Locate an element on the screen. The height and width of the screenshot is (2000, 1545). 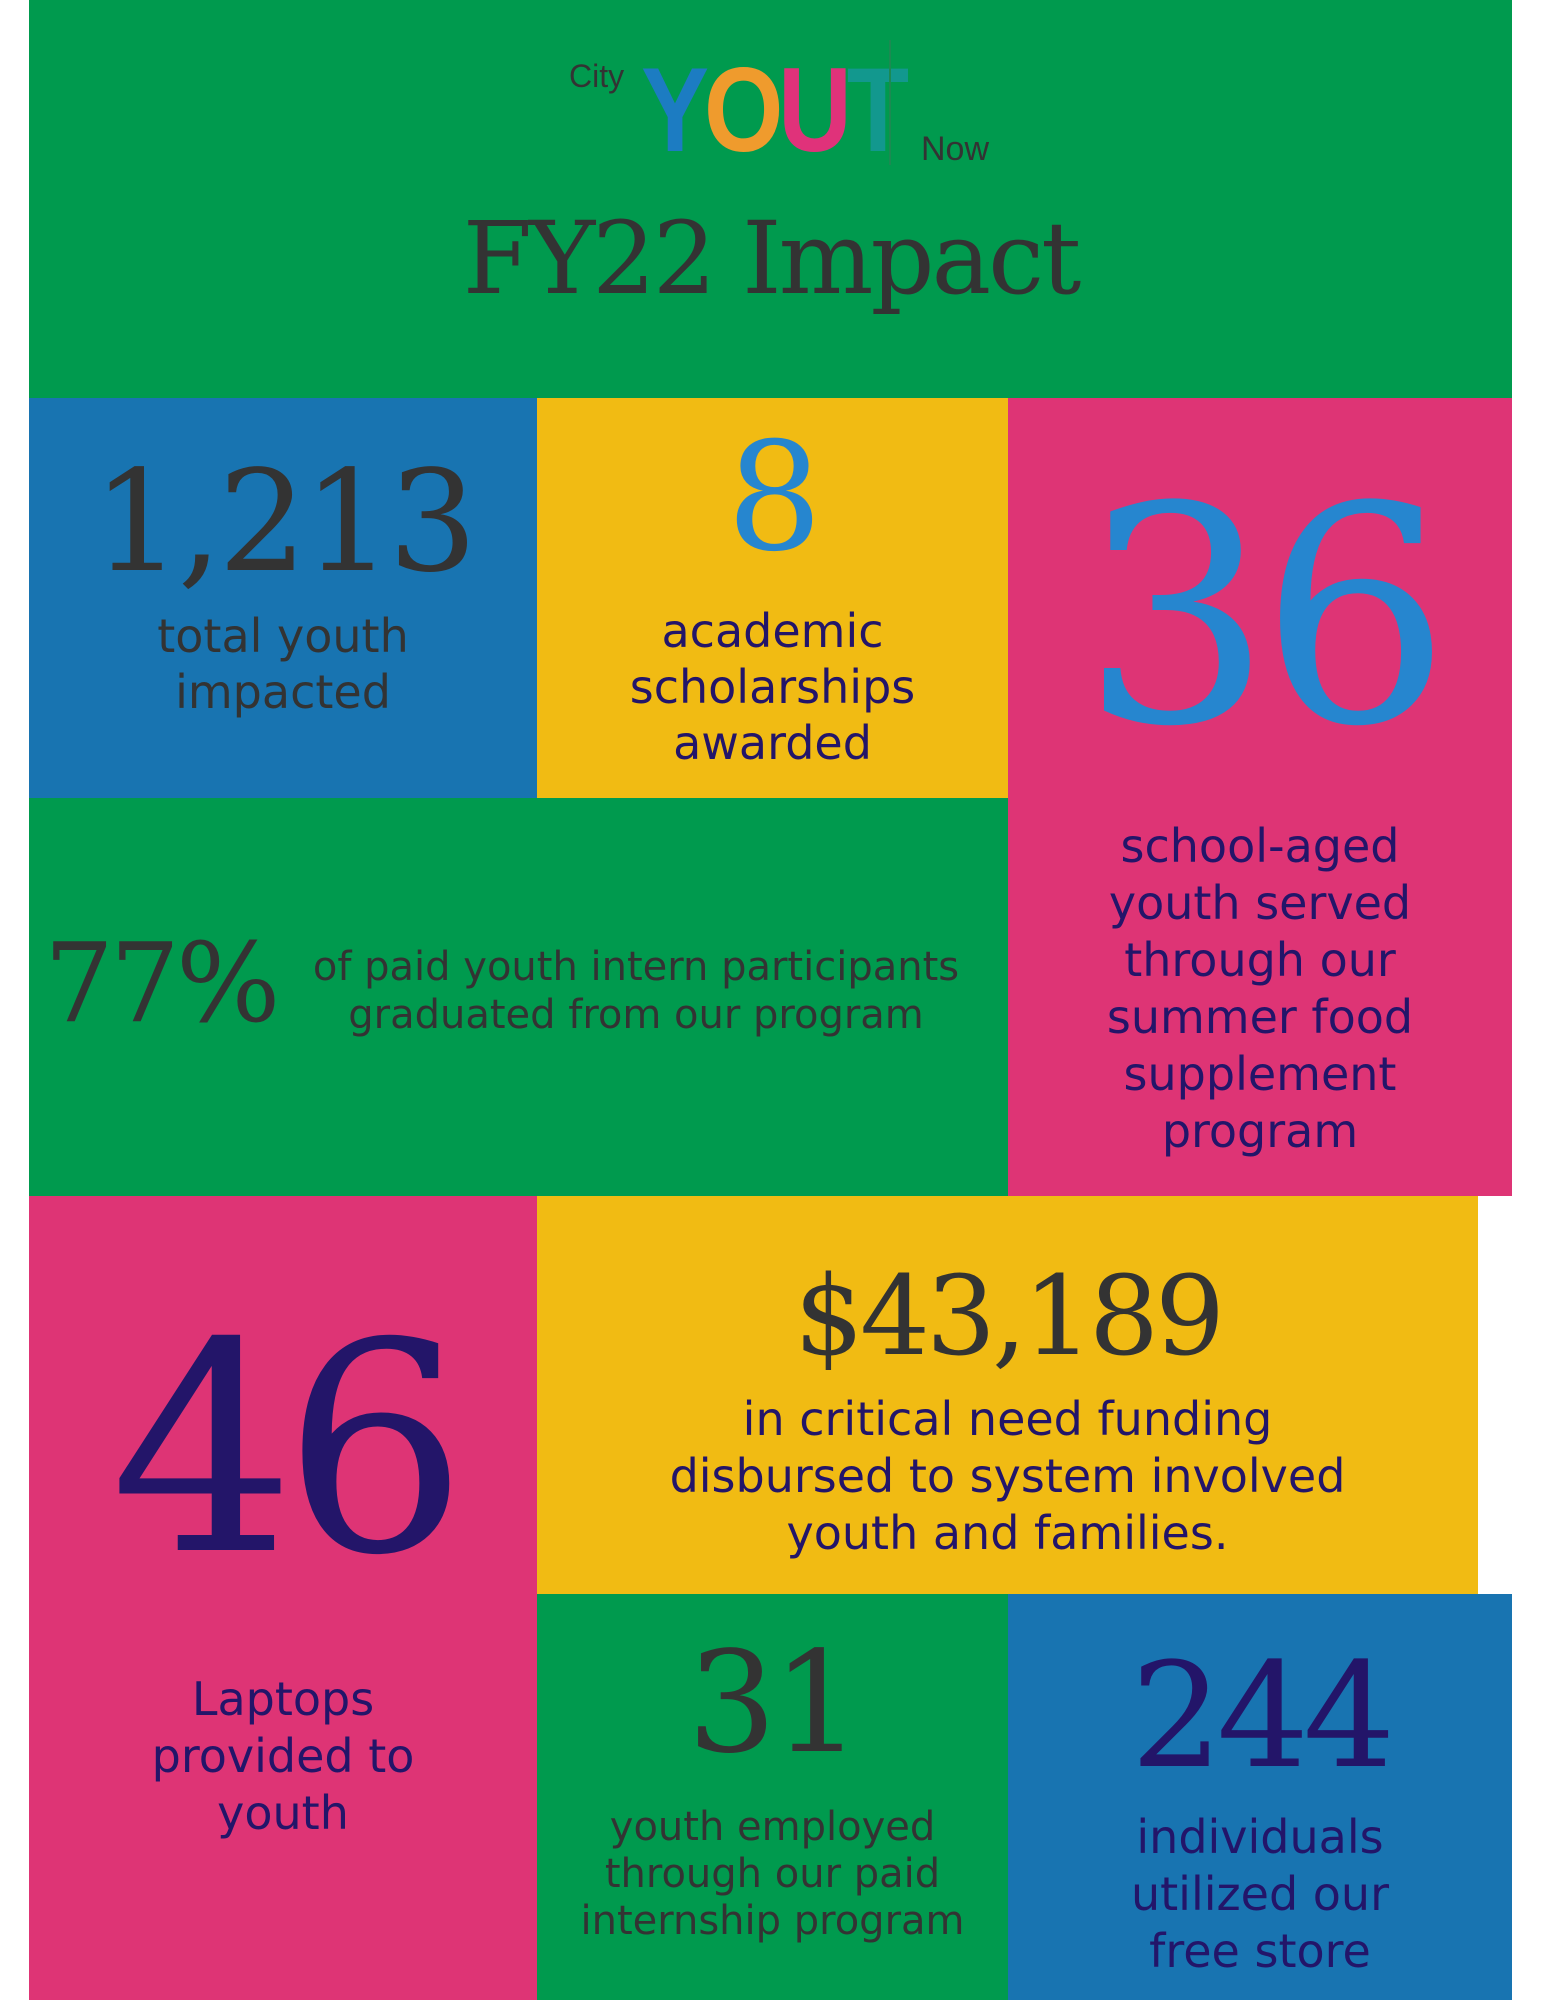
stat-label-line: in critical need funding is located at coordinates (1007, 1419).